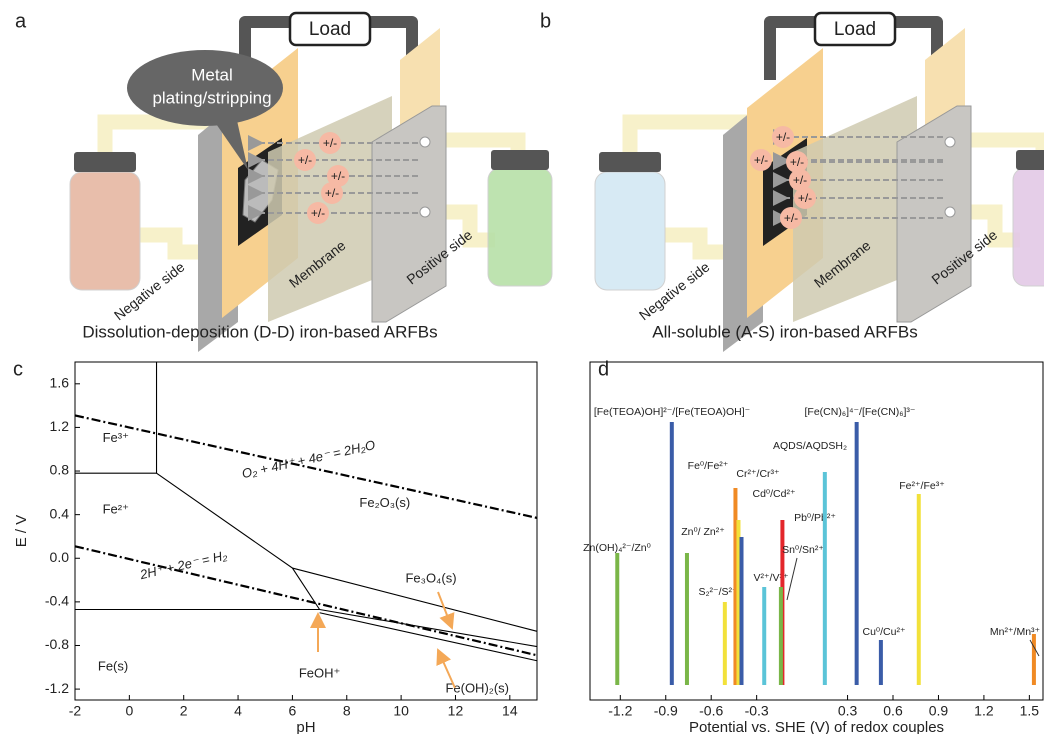  What do you see at coordinates (129, 711) in the screenshot?
I see `x-tick-label: 0` at bounding box center [129, 711].